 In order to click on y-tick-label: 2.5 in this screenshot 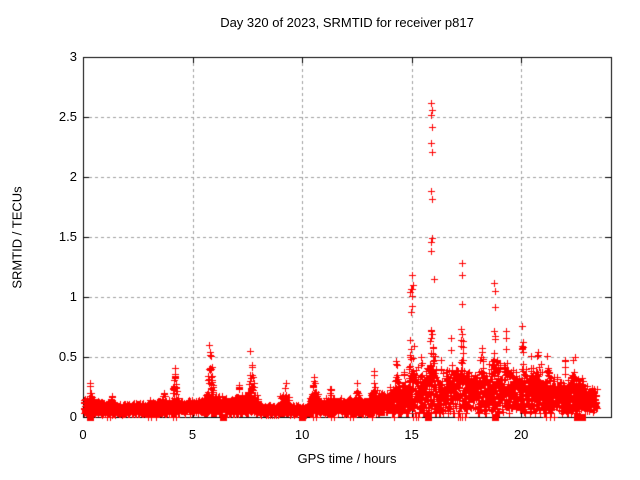, I will do `click(67, 116)`.